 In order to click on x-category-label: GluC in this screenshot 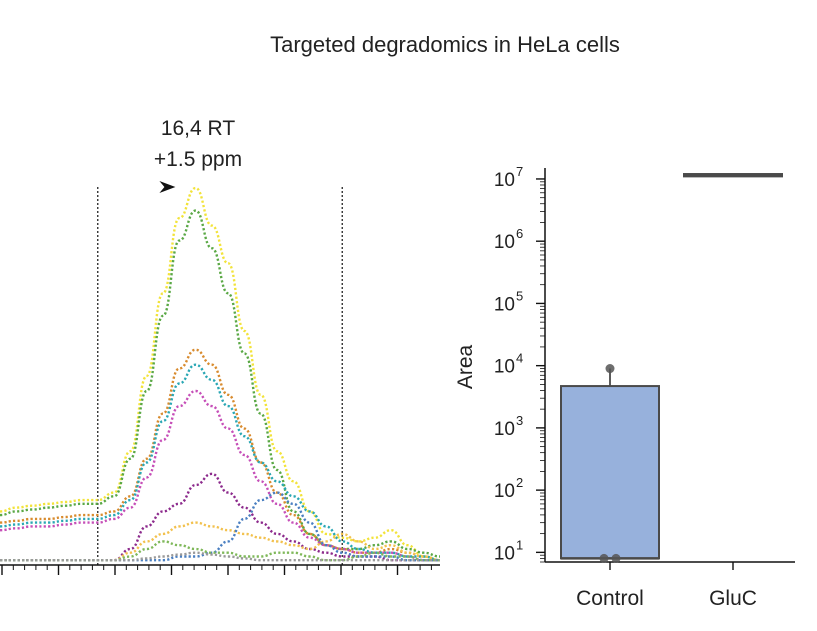, I will do `click(733, 598)`.